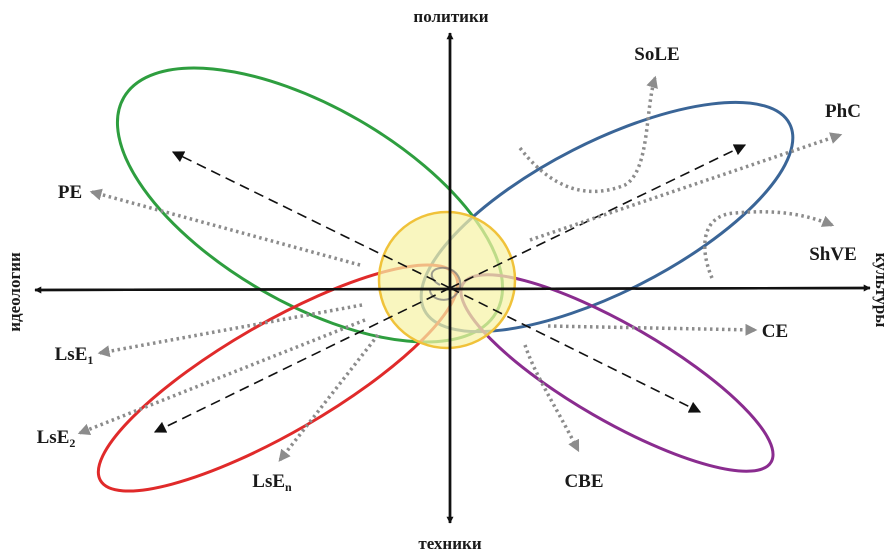  Describe the element at coordinates (288, 487) in the screenshot. I see `label-lsen-sub: n` at that location.